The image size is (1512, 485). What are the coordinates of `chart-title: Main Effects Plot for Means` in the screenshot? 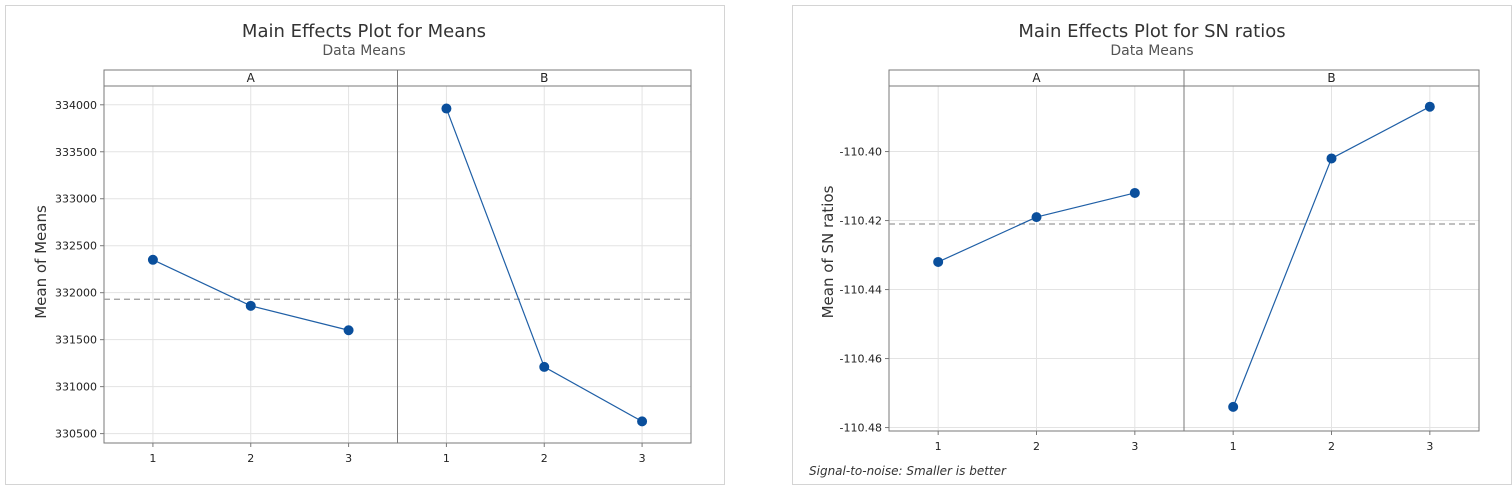 It's located at (364, 31).